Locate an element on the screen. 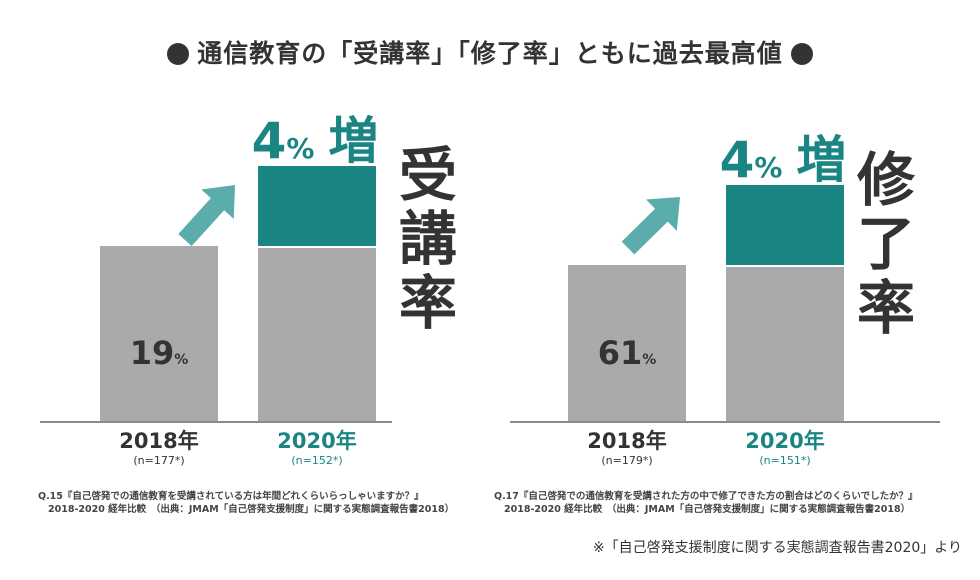 This screenshot has width=980, height=580. bar-2020-attendance-base is located at coordinates (317, 335).